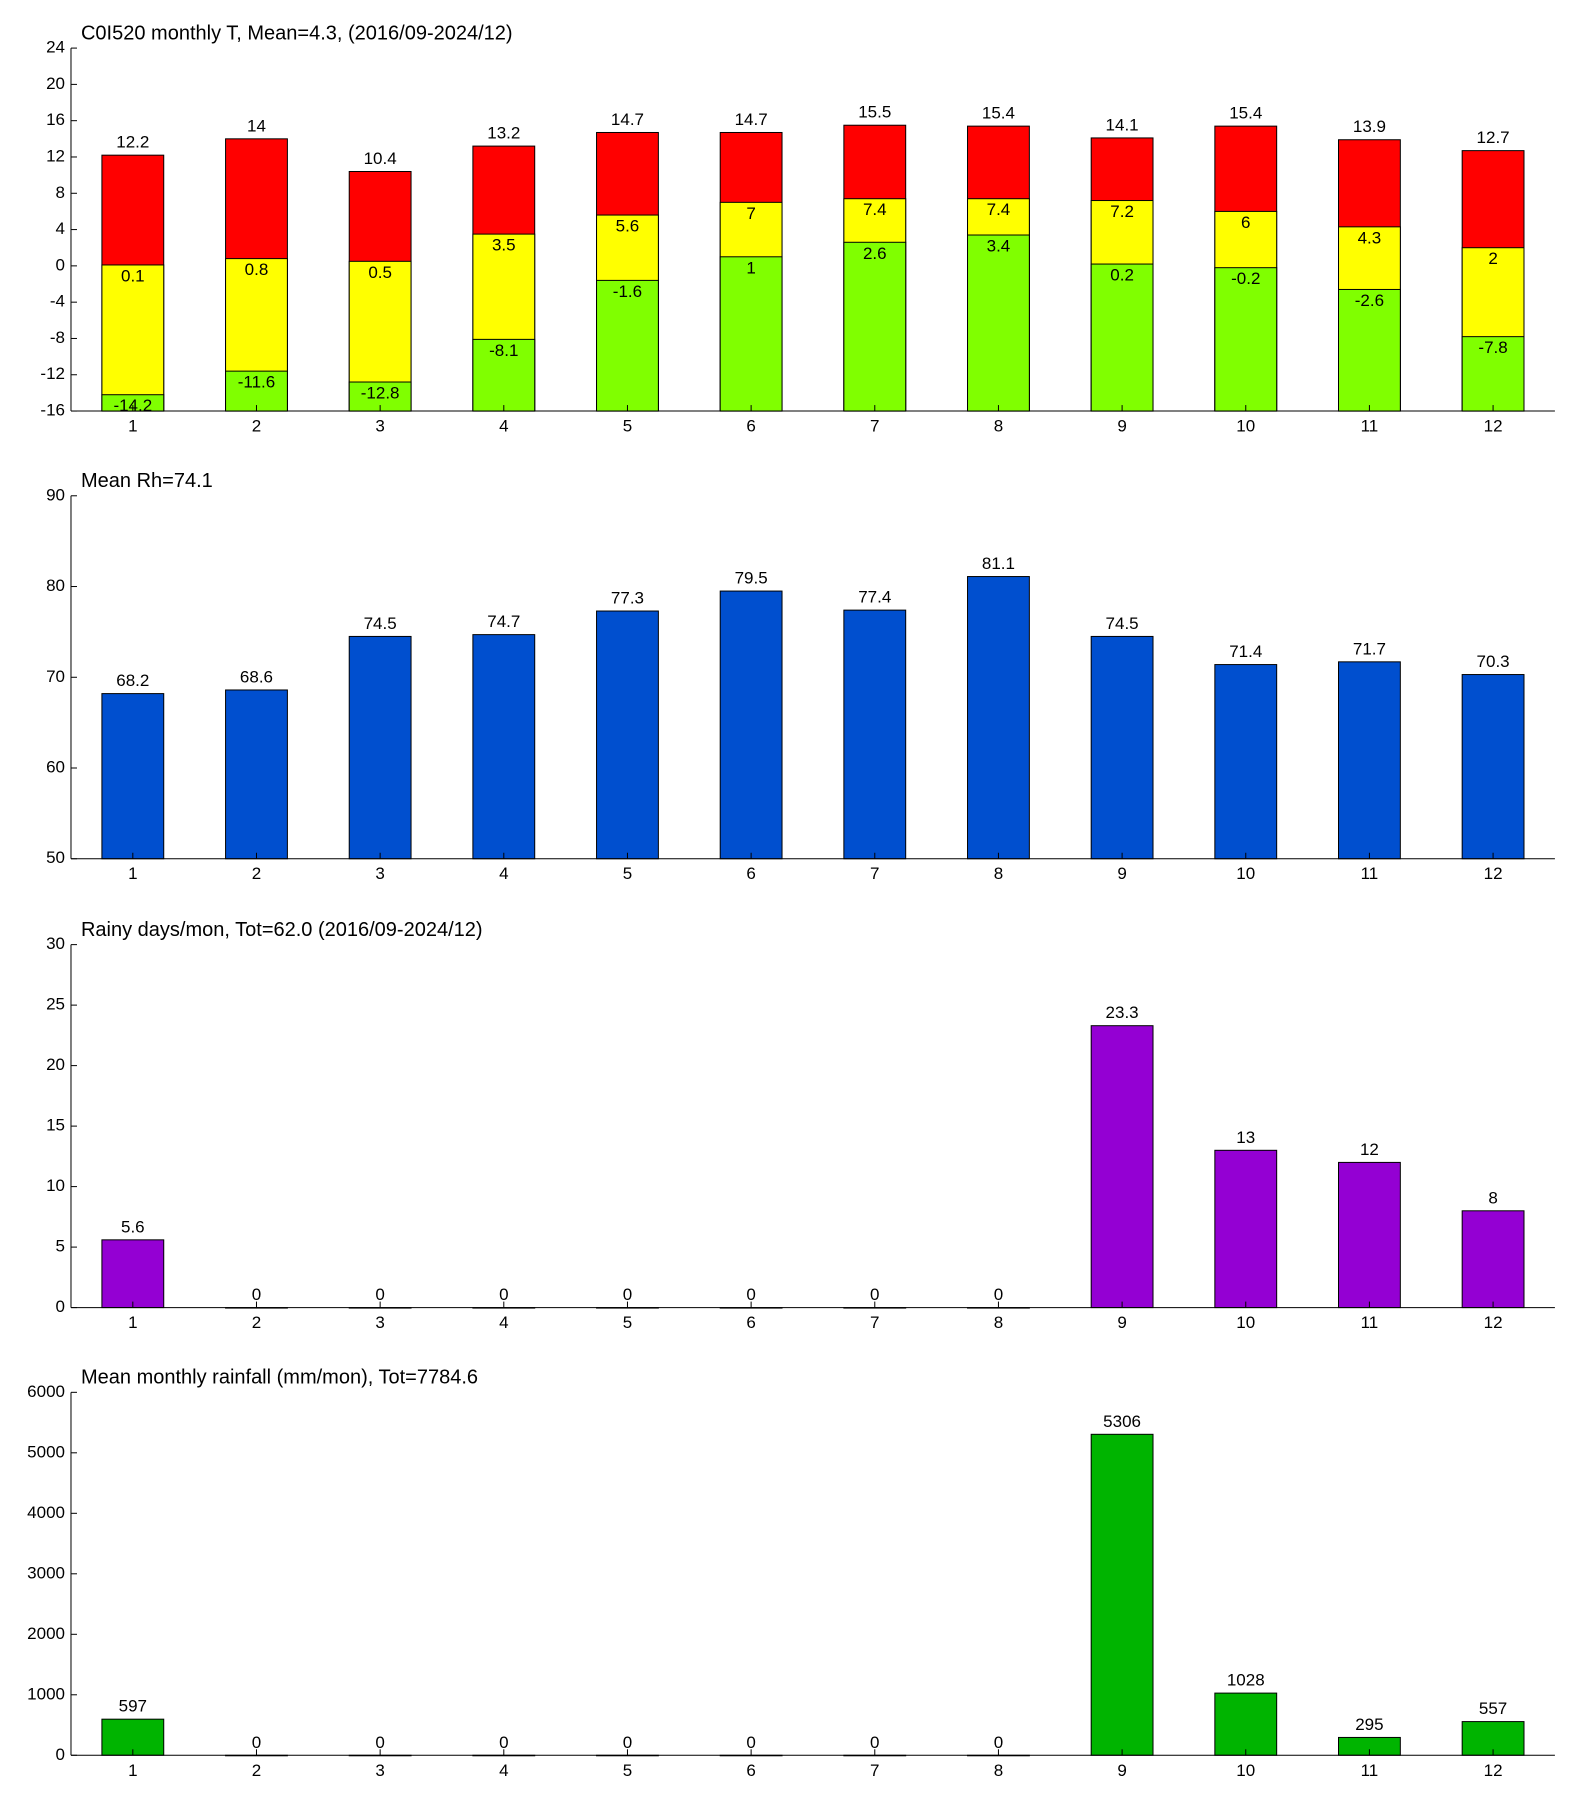 This screenshot has height=1800, width=1580. Describe the element at coordinates (1369, 1149) in the screenshot. I see `value-label: 12` at that location.